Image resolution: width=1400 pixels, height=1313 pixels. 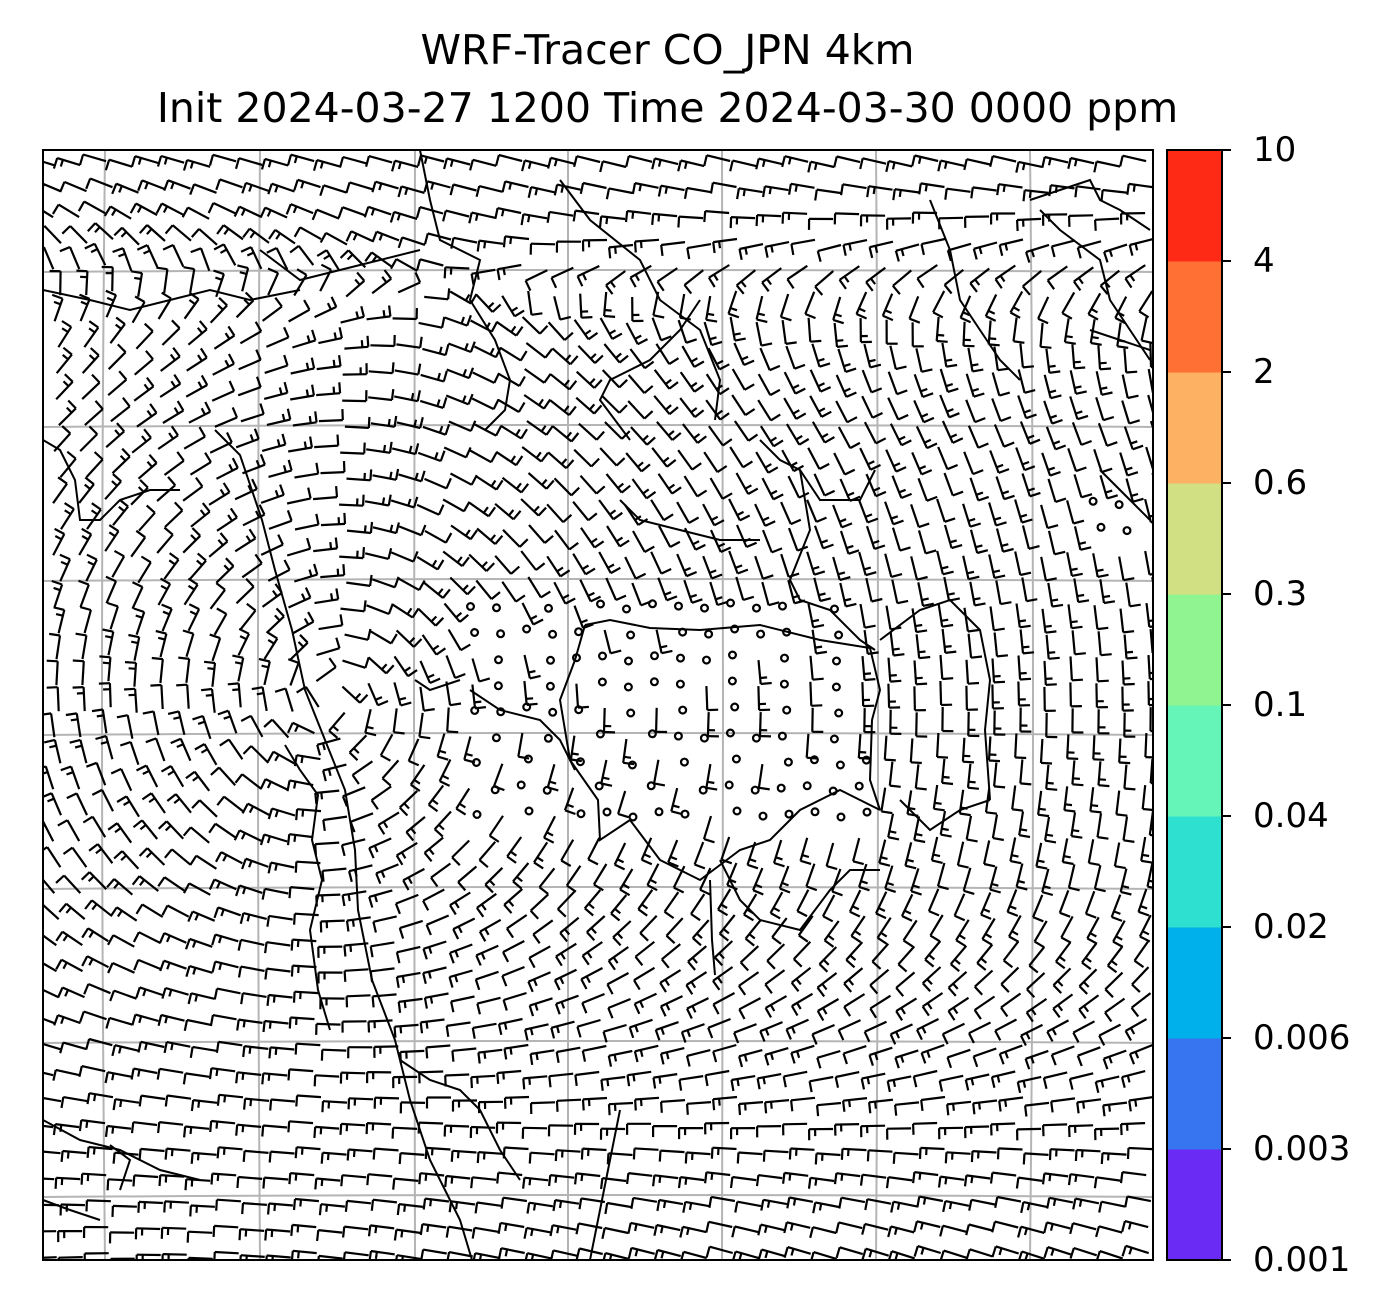 What do you see at coordinates (722, 705) in the screenshot?
I see `gridline-vertical` at bounding box center [722, 705].